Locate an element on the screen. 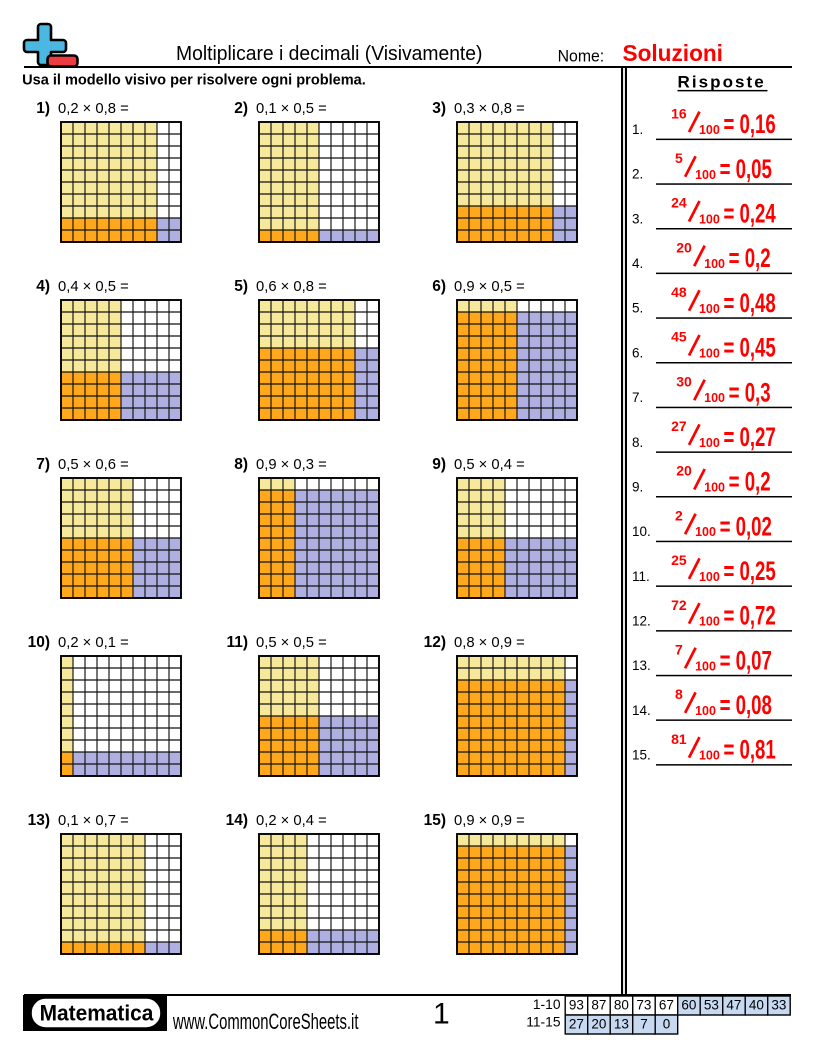  svg-text: 0,2 × 0,1 = is located at coordinates (93, 643).